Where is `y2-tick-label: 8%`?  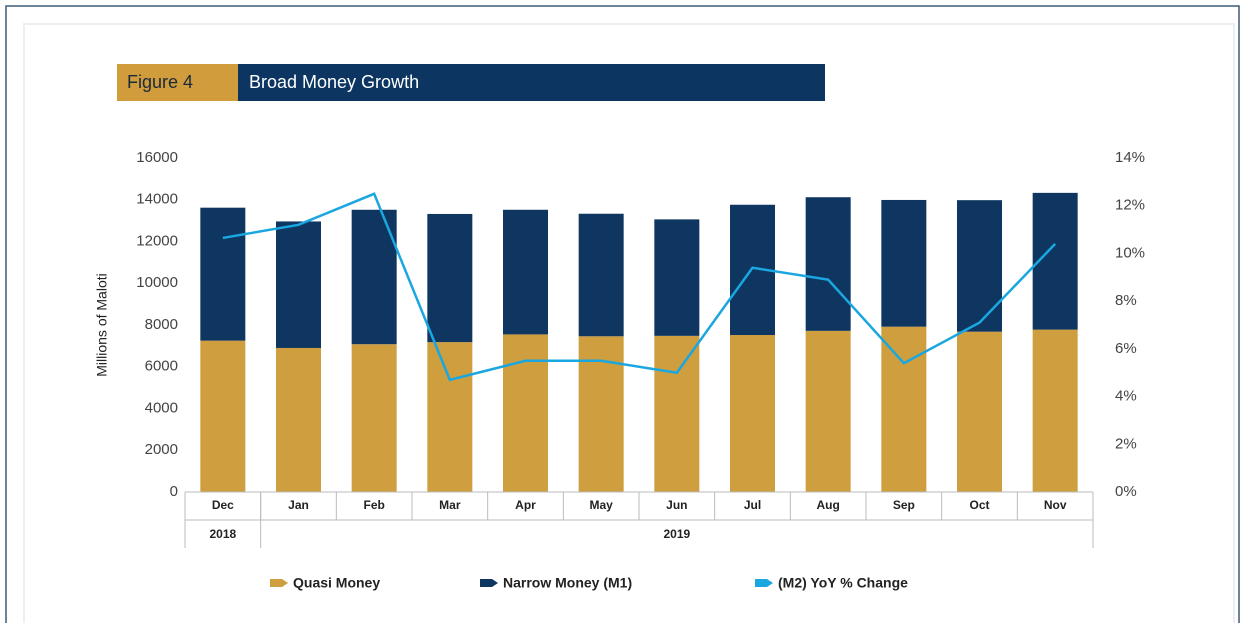
y2-tick-label: 8% is located at coordinates (1126, 300).